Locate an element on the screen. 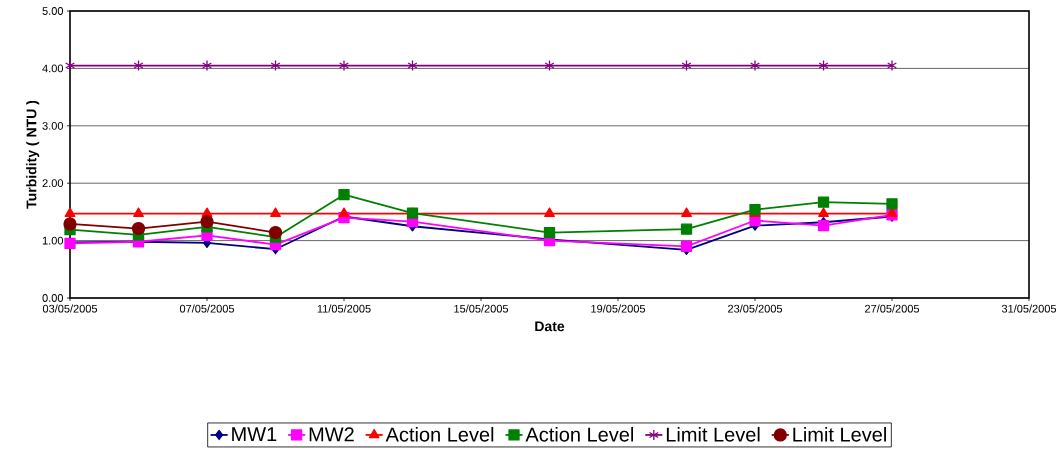  x-tick-label: 31/05/2005 is located at coordinates (1029, 308).